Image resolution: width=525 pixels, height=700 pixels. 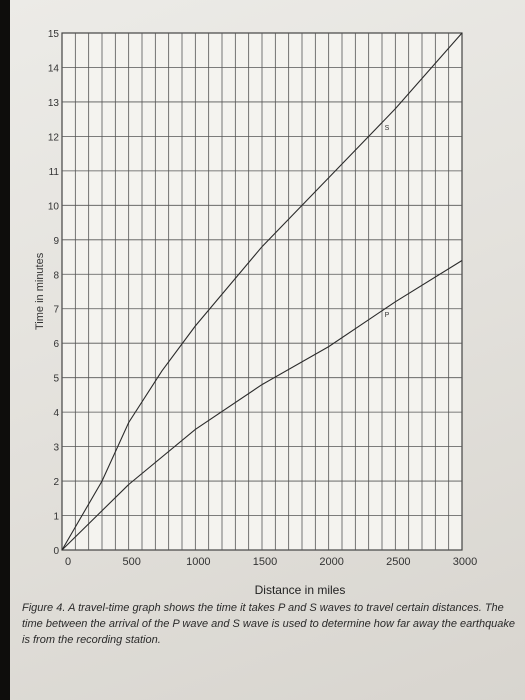 What do you see at coordinates (56, 551) in the screenshot?
I see `y-tick-label: 0` at bounding box center [56, 551].